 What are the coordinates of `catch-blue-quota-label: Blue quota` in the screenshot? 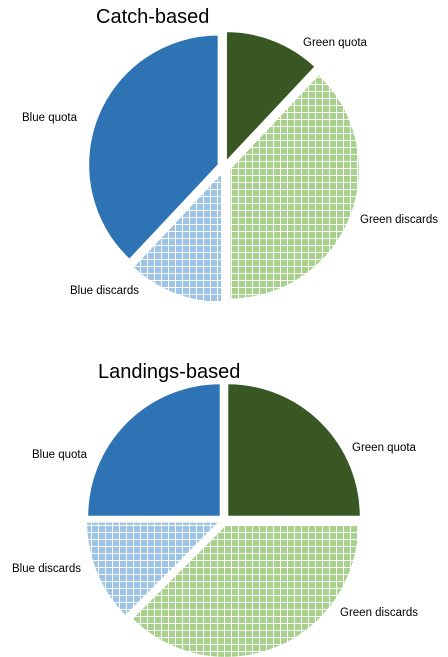 It's located at (50, 118).